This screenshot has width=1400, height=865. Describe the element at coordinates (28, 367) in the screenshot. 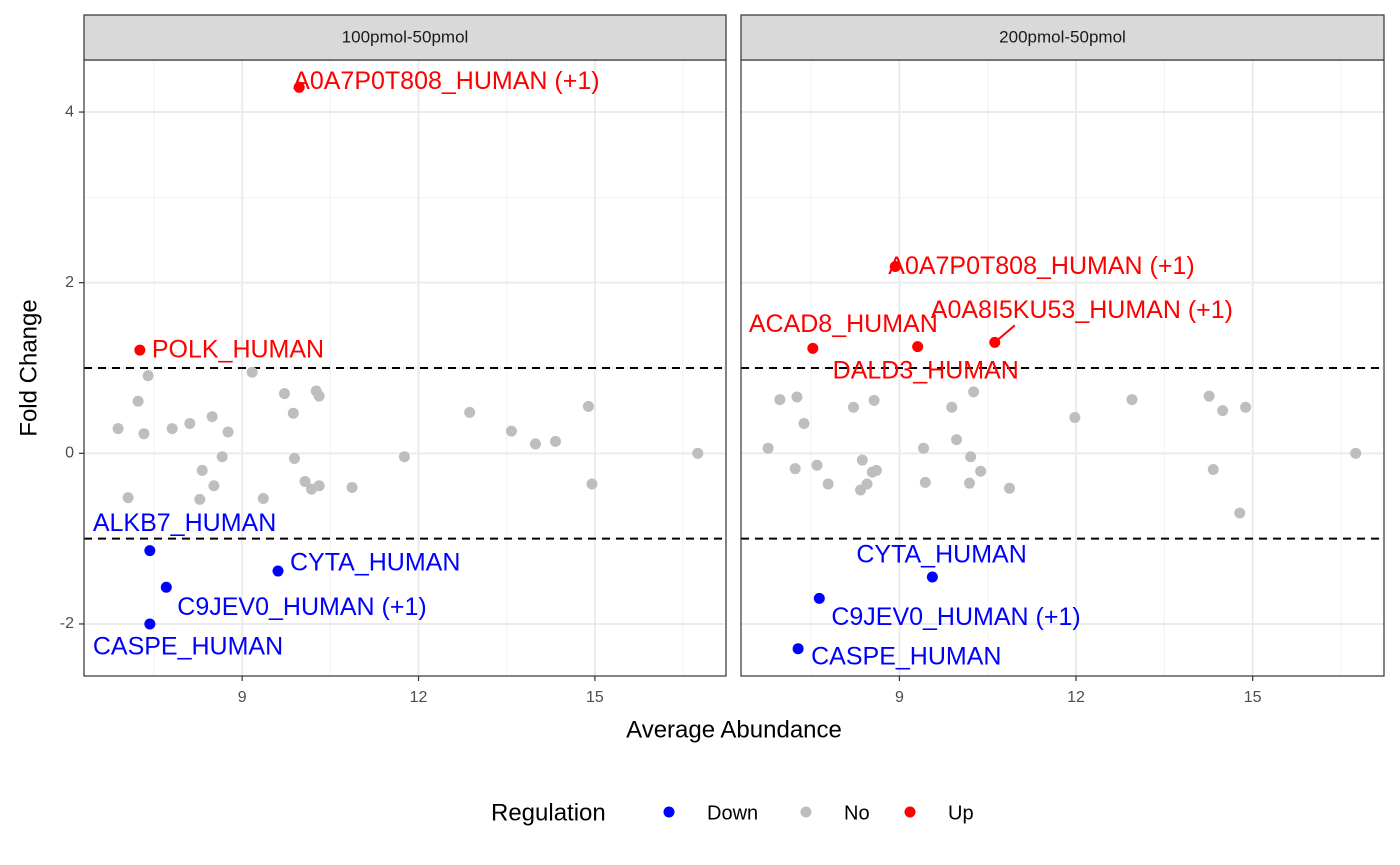

I see `y-axis-title: Fold Change` at that location.